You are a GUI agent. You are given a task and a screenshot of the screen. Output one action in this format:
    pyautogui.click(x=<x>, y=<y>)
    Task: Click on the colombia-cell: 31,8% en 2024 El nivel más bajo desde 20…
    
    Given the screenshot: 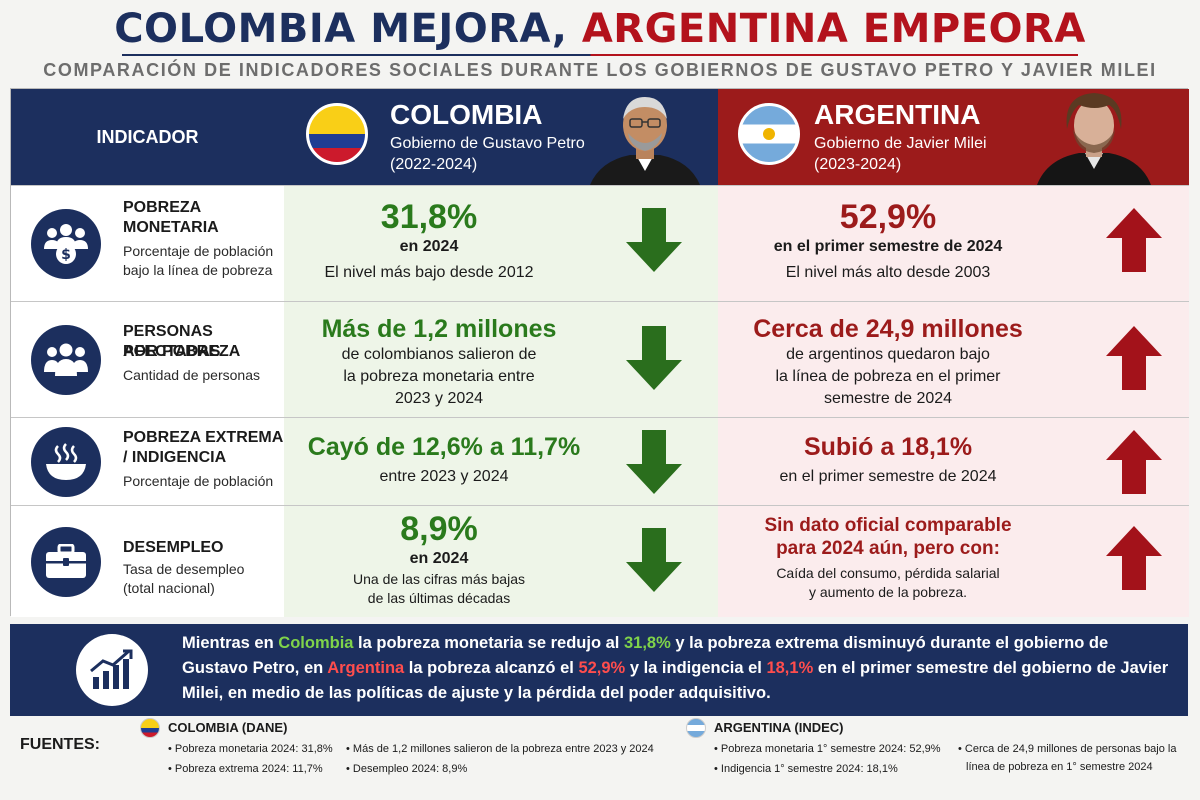 What is the action you would take?
    pyautogui.click(x=501, y=243)
    